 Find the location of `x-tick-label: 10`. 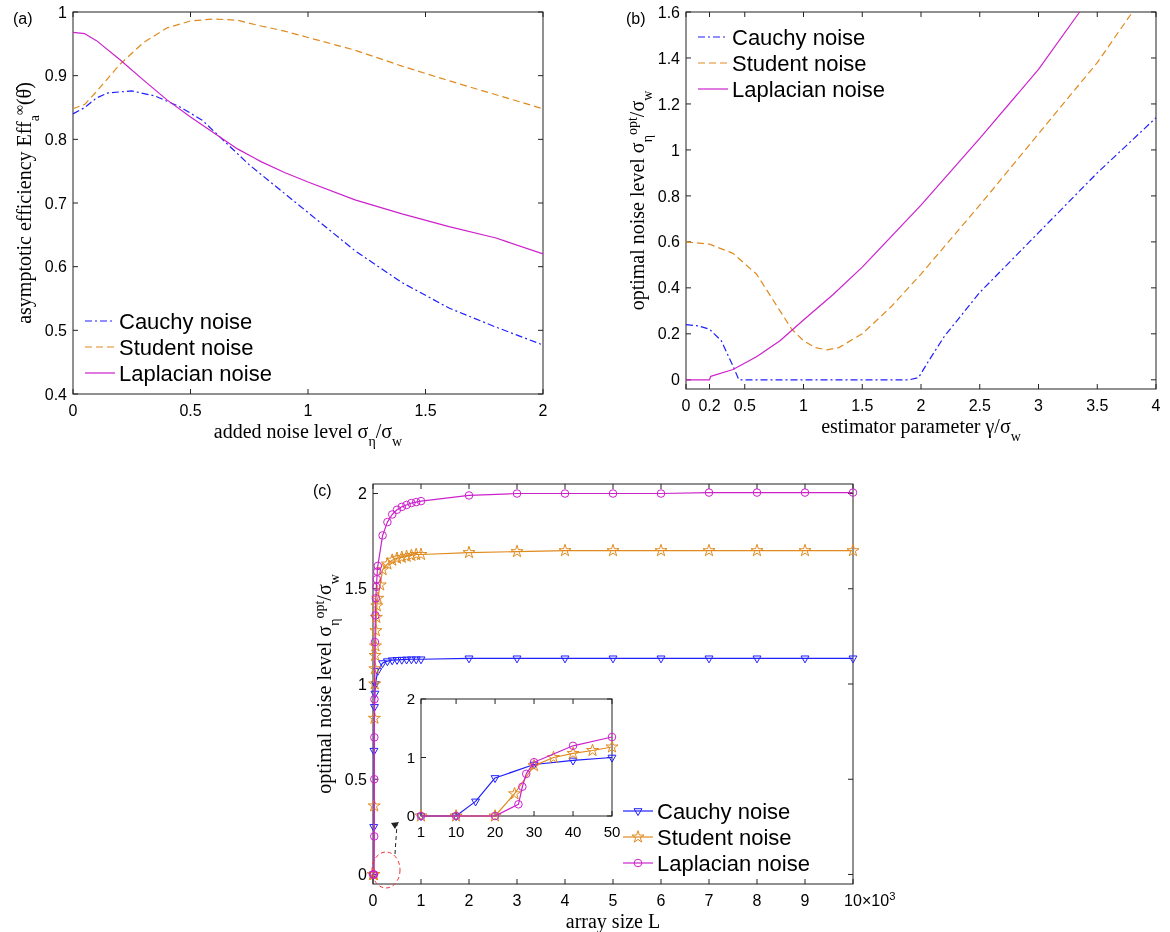

x-tick-label: 10 is located at coordinates (853, 900).